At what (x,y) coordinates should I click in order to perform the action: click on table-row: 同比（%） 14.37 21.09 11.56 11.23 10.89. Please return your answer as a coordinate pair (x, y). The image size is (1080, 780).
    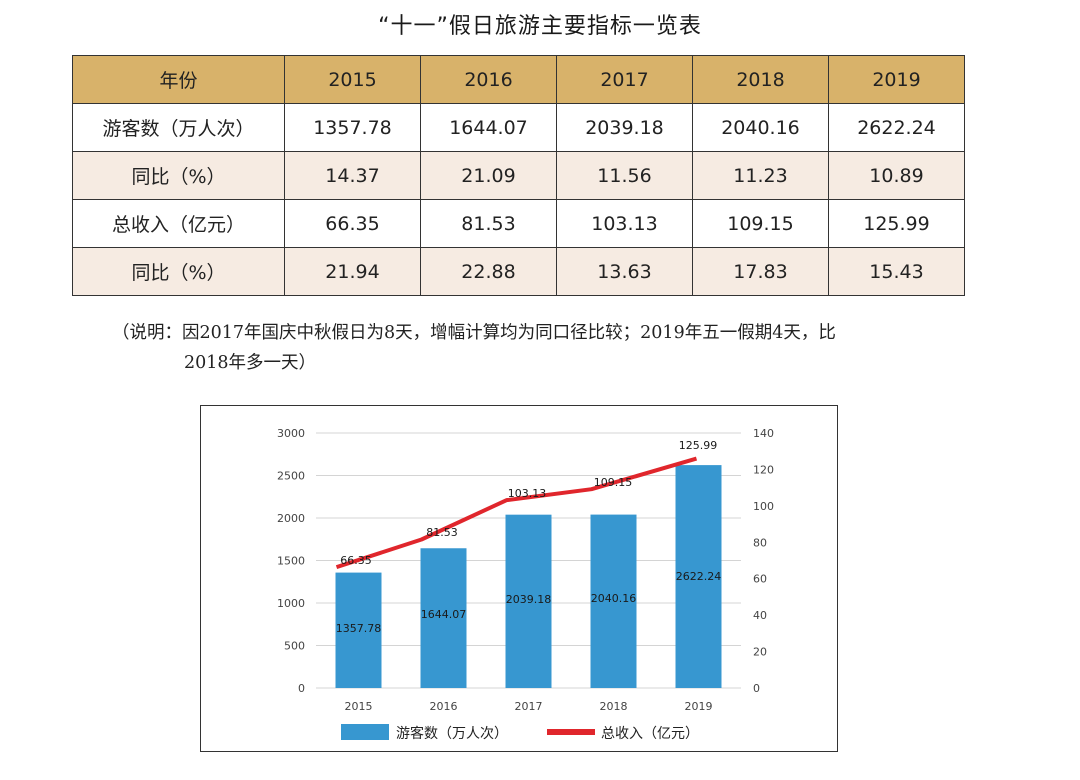
    Looking at the image, I should click on (518, 175).